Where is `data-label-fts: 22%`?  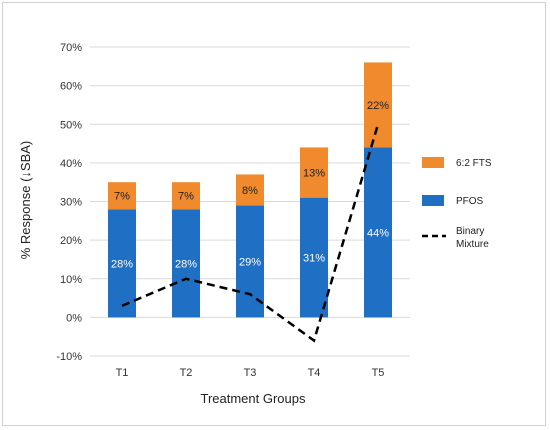 data-label-fts: 22% is located at coordinates (378, 106).